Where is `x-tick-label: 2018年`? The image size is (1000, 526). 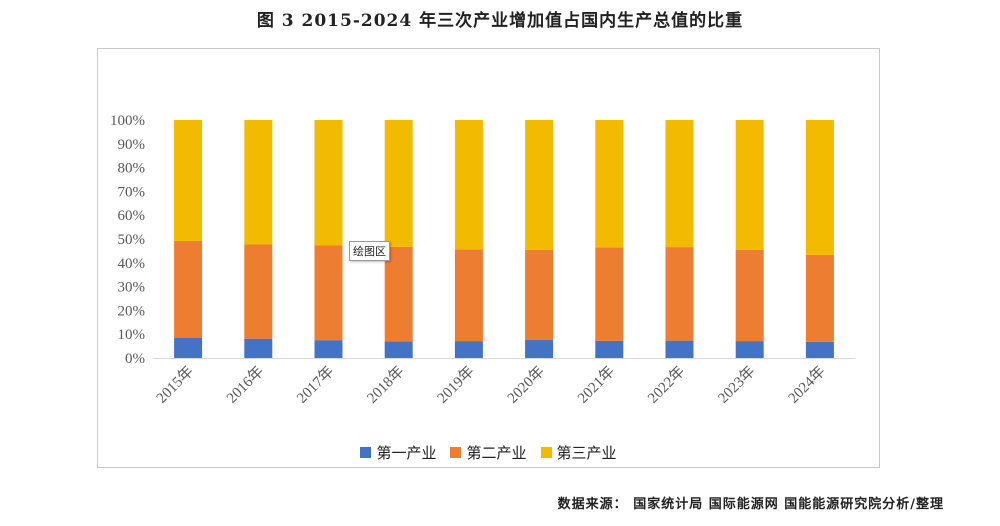 x-tick-label: 2018年 is located at coordinates (386, 385).